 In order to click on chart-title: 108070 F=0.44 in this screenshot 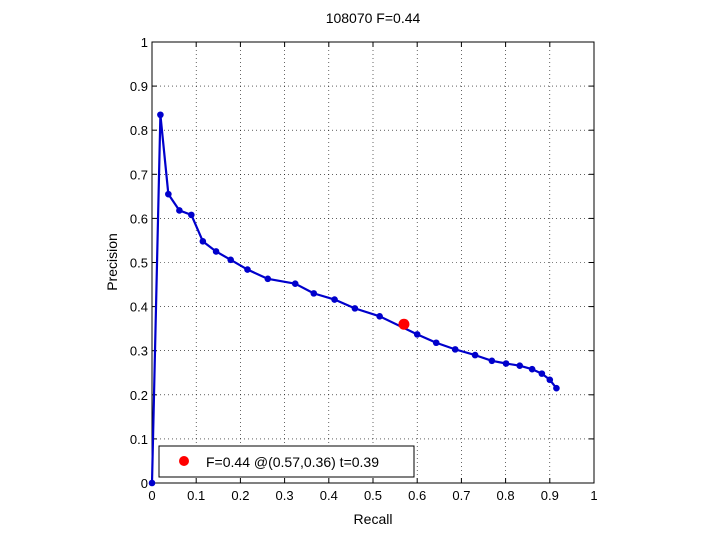, I will do `click(373, 18)`.